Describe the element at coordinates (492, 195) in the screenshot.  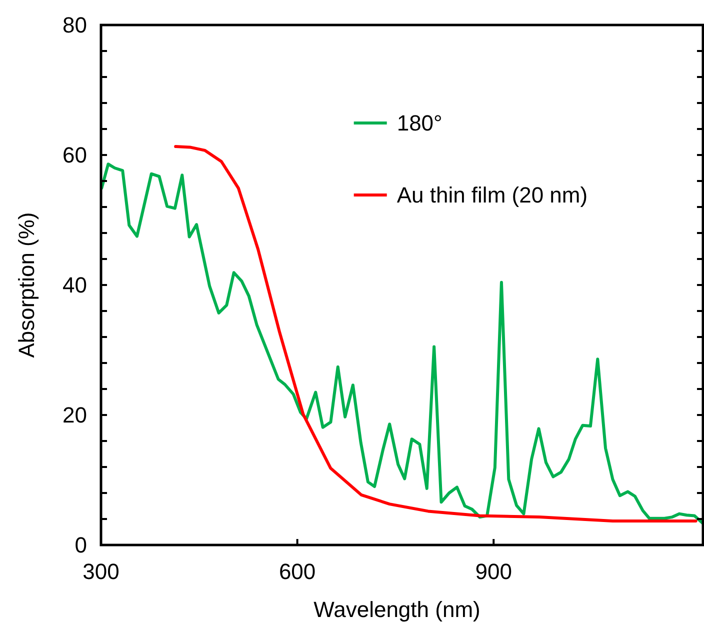
I see `legend-label: Au thin film (20 nm)` at that location.